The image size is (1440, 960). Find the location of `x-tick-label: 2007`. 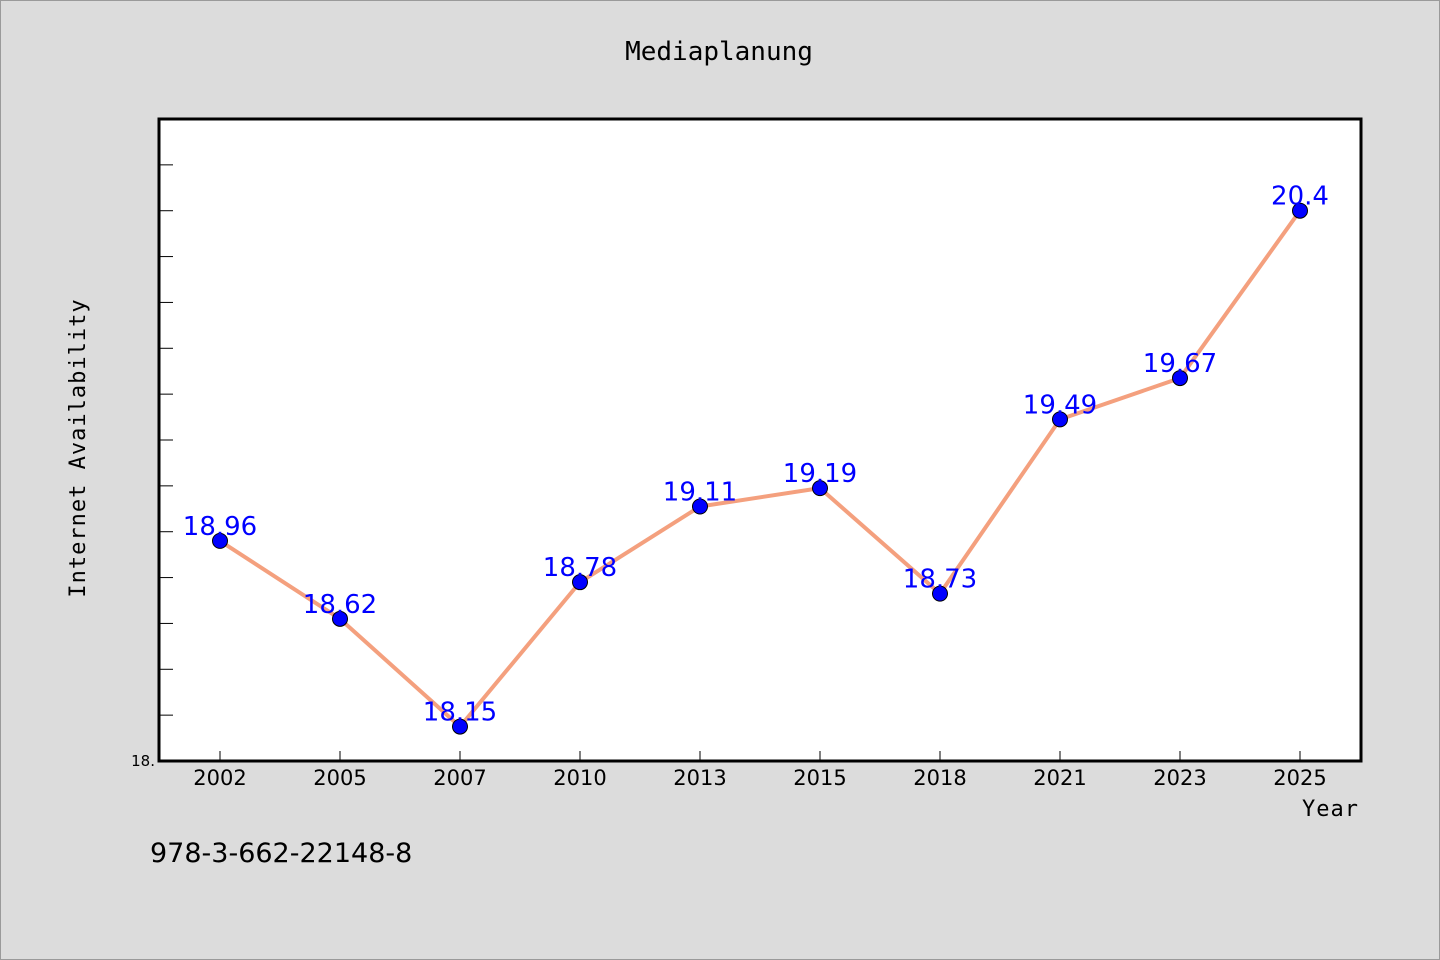

x-tick-label: 2007 is located at coordinates (459, 778).